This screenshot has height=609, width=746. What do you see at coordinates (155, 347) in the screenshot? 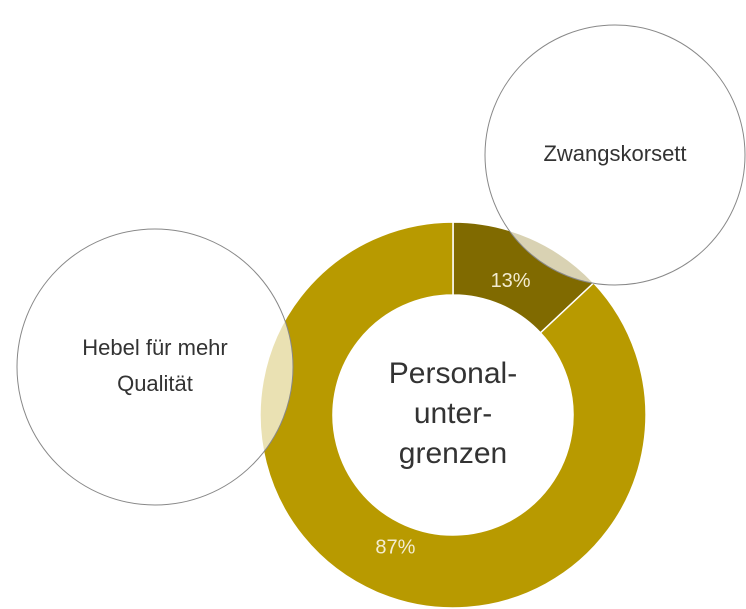
I see `annotation-label: Hebel für mehr` at bounding box center [155, 347].